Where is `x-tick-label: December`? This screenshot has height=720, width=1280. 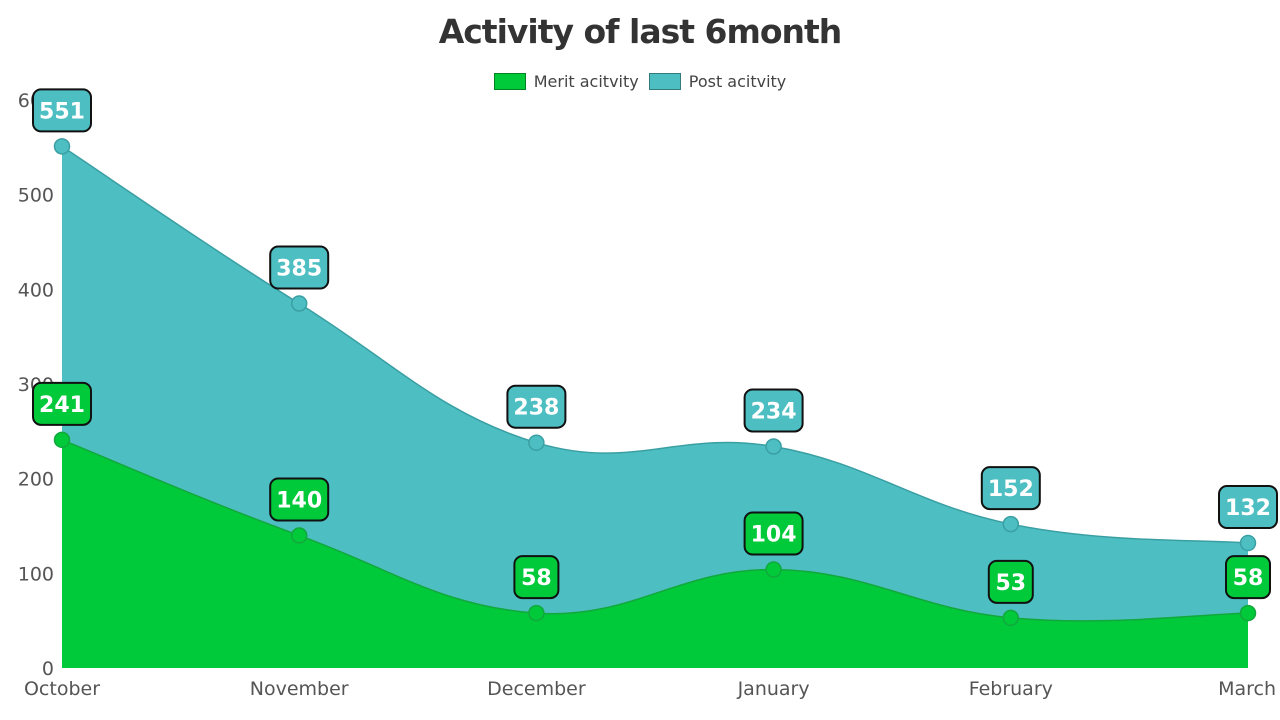 x-tick-label: December is located at coordinates (536, 689).